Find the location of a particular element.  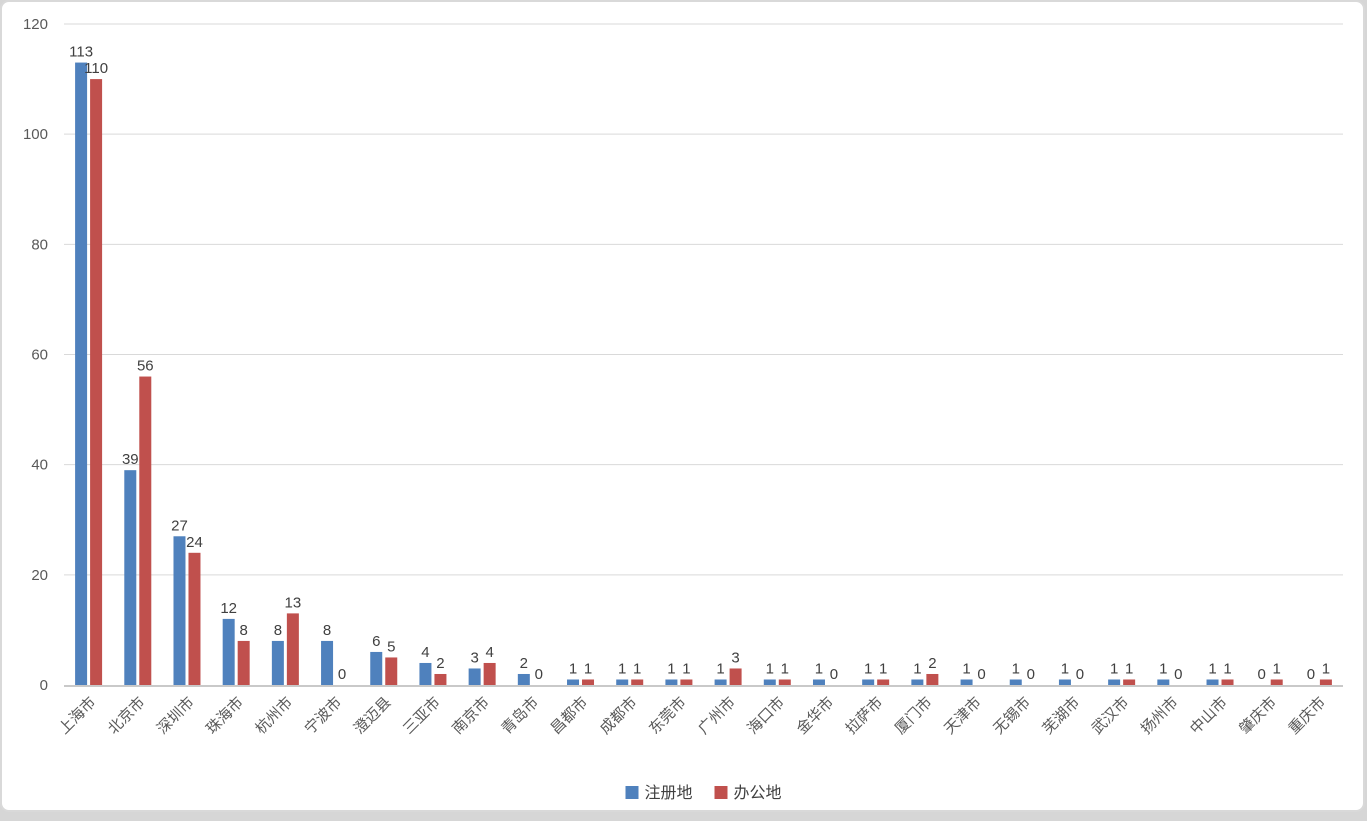

x-axis-category-label: 广州市 is located at coordinates (717, 716).